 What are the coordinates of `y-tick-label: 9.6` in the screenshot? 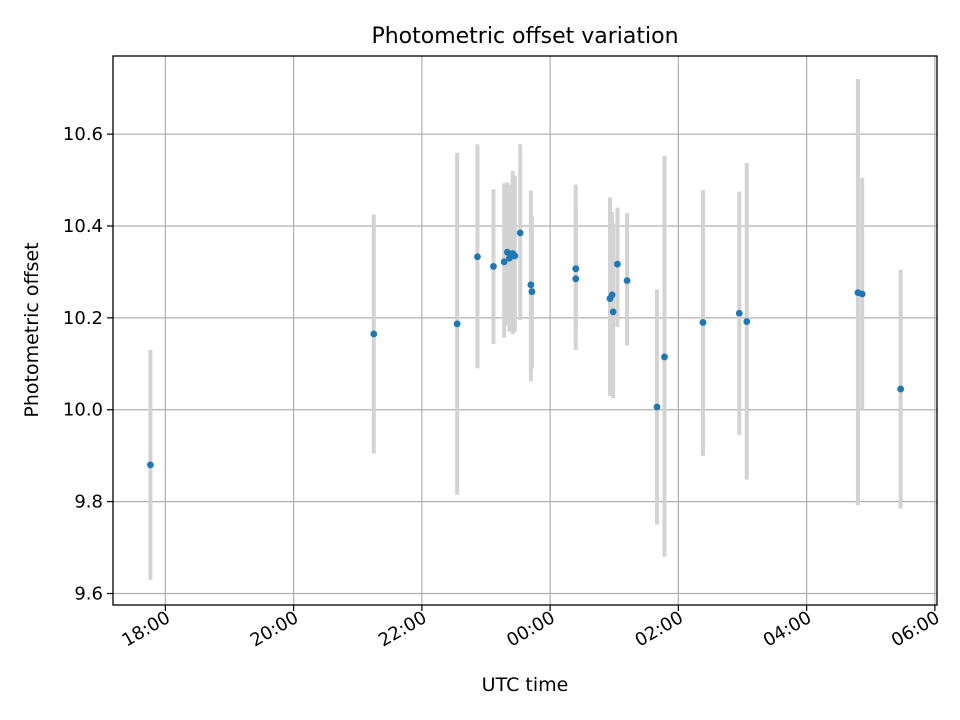 It's located at (88, 594).